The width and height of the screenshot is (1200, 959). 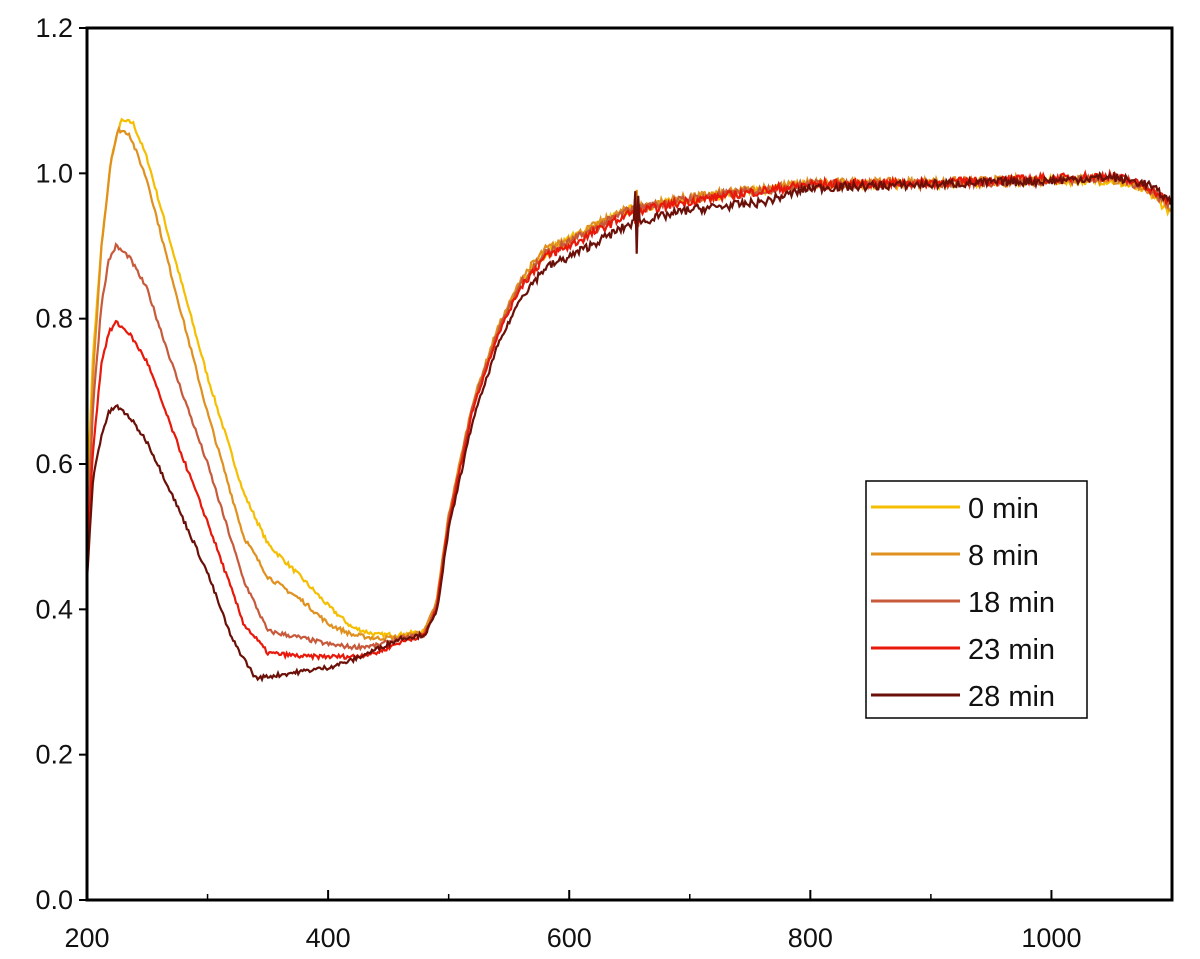 I want to click on x-tick-label: 600, so click(x=569, y=938).